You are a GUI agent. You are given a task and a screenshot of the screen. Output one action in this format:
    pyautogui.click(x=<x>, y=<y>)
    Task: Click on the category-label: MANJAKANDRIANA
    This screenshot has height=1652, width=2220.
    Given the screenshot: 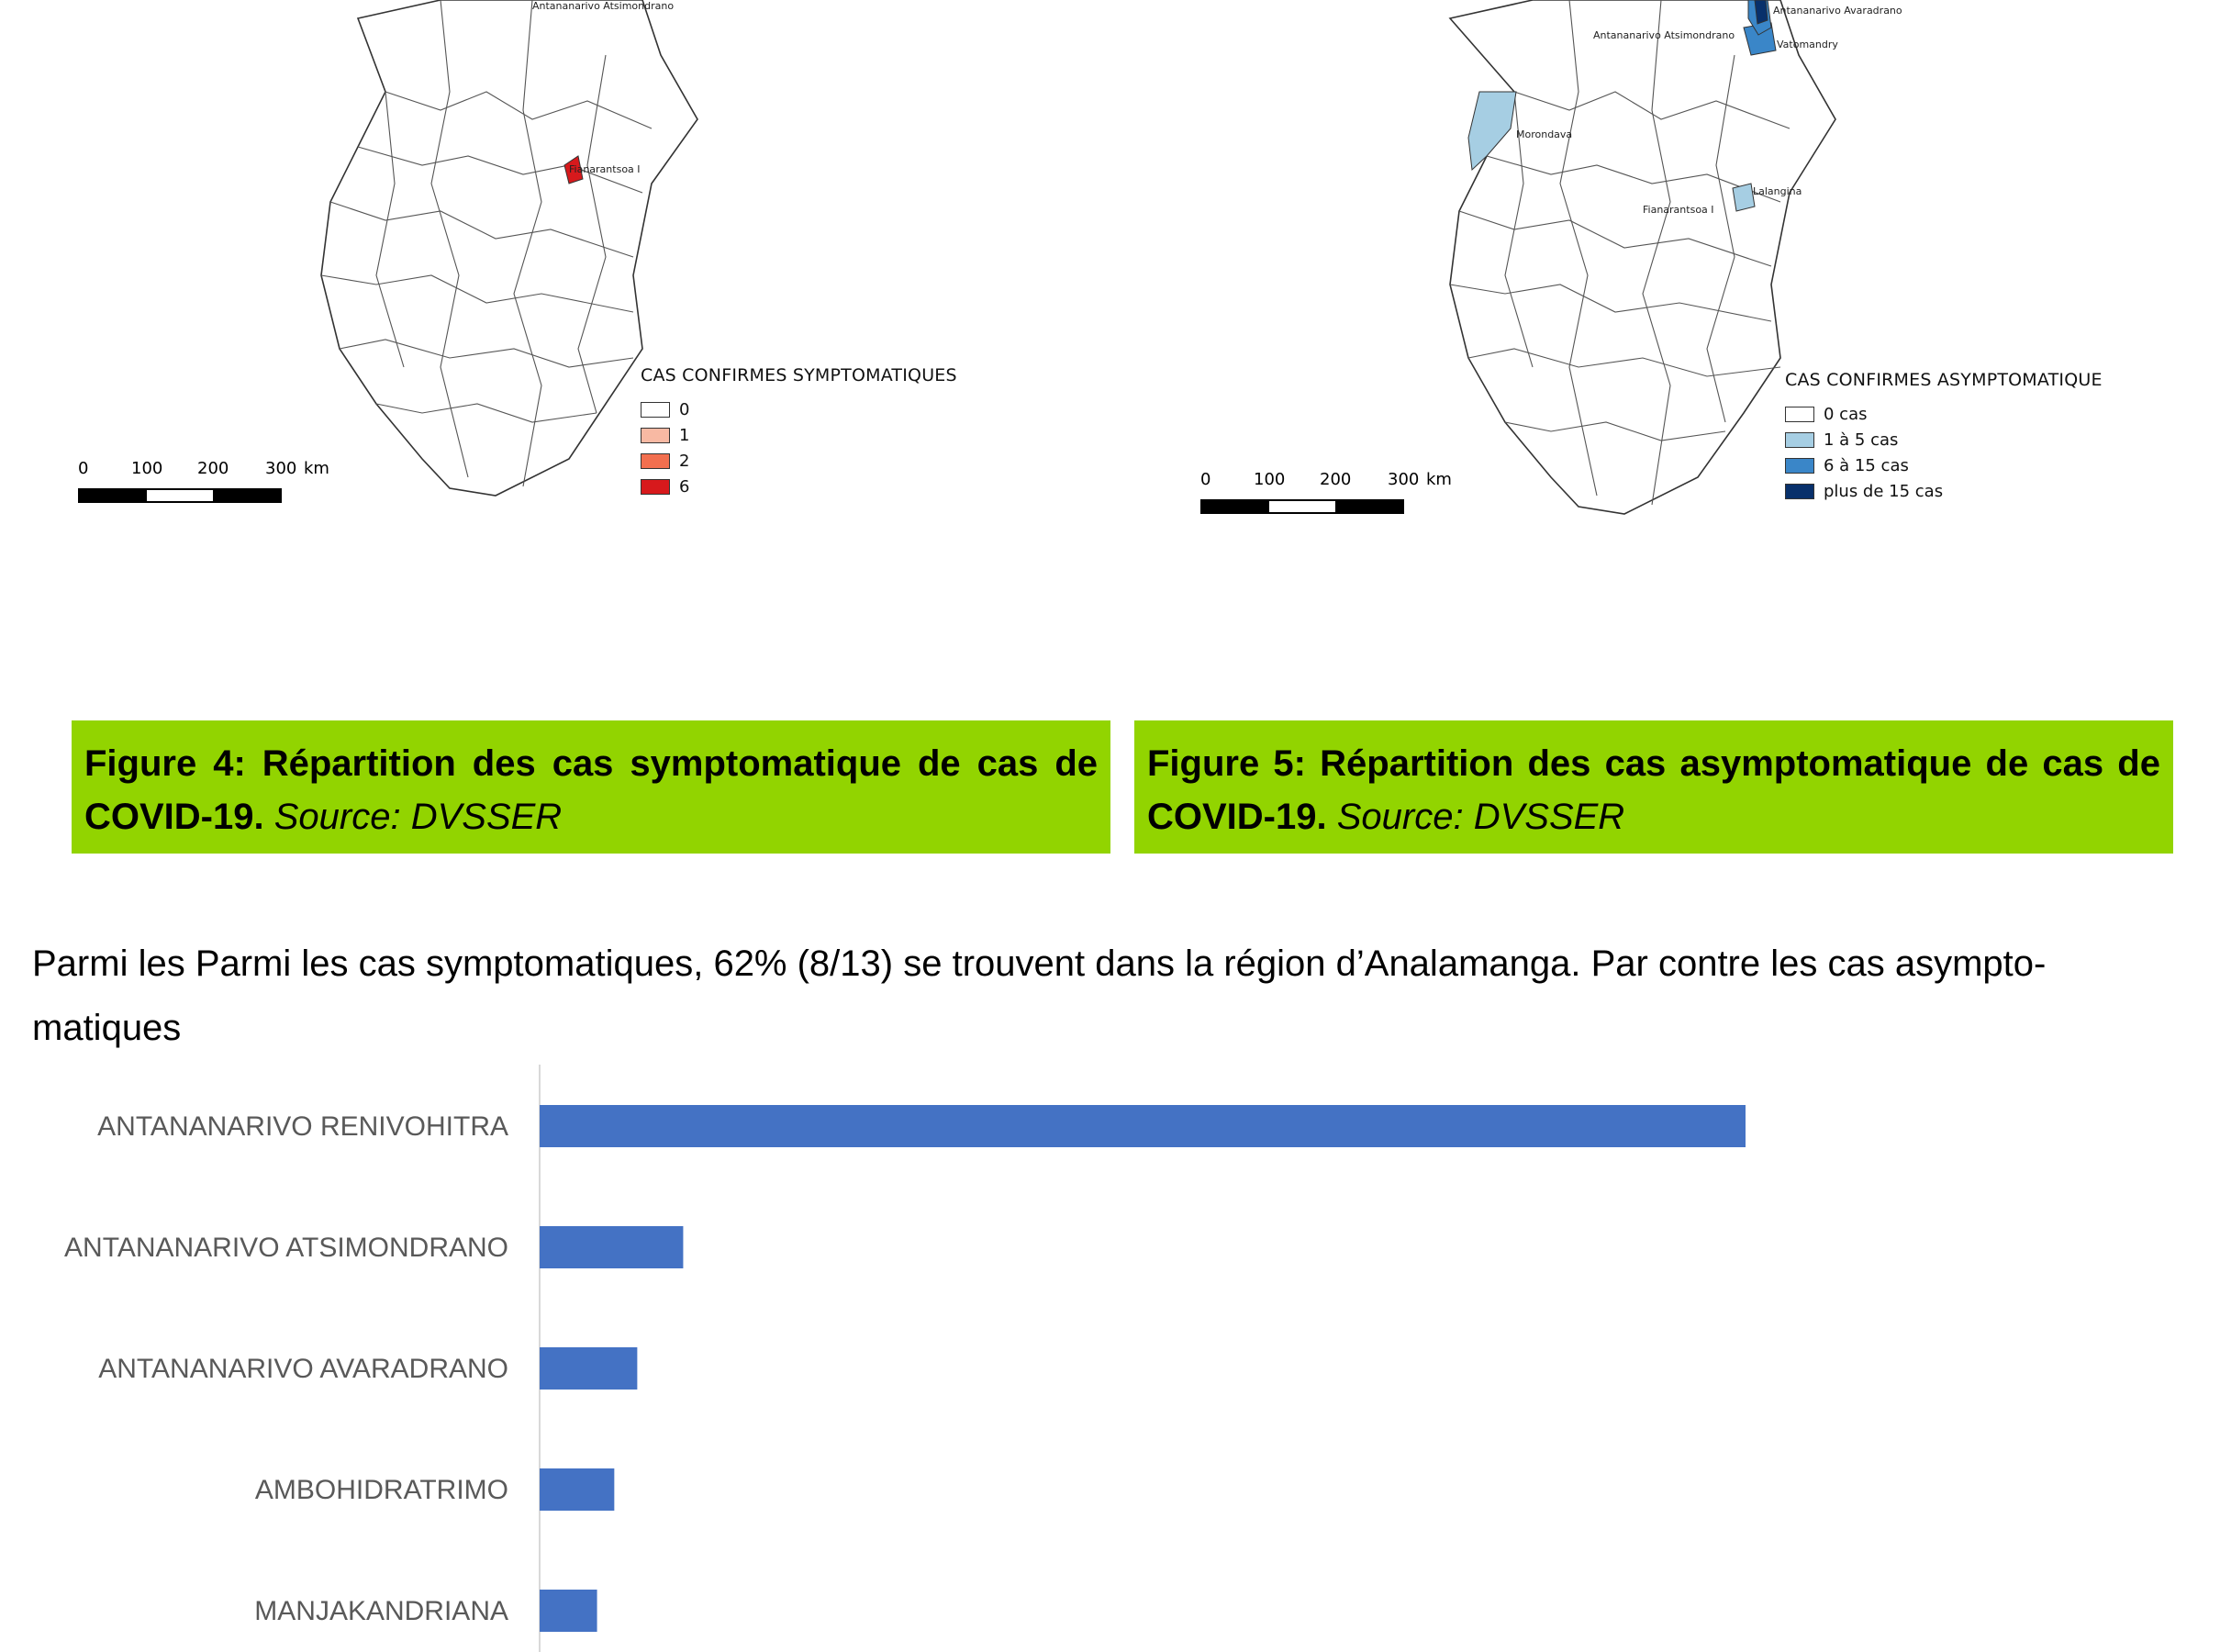 What is the action you would take?
    pyautogui.click(x=381, y=1611)
    